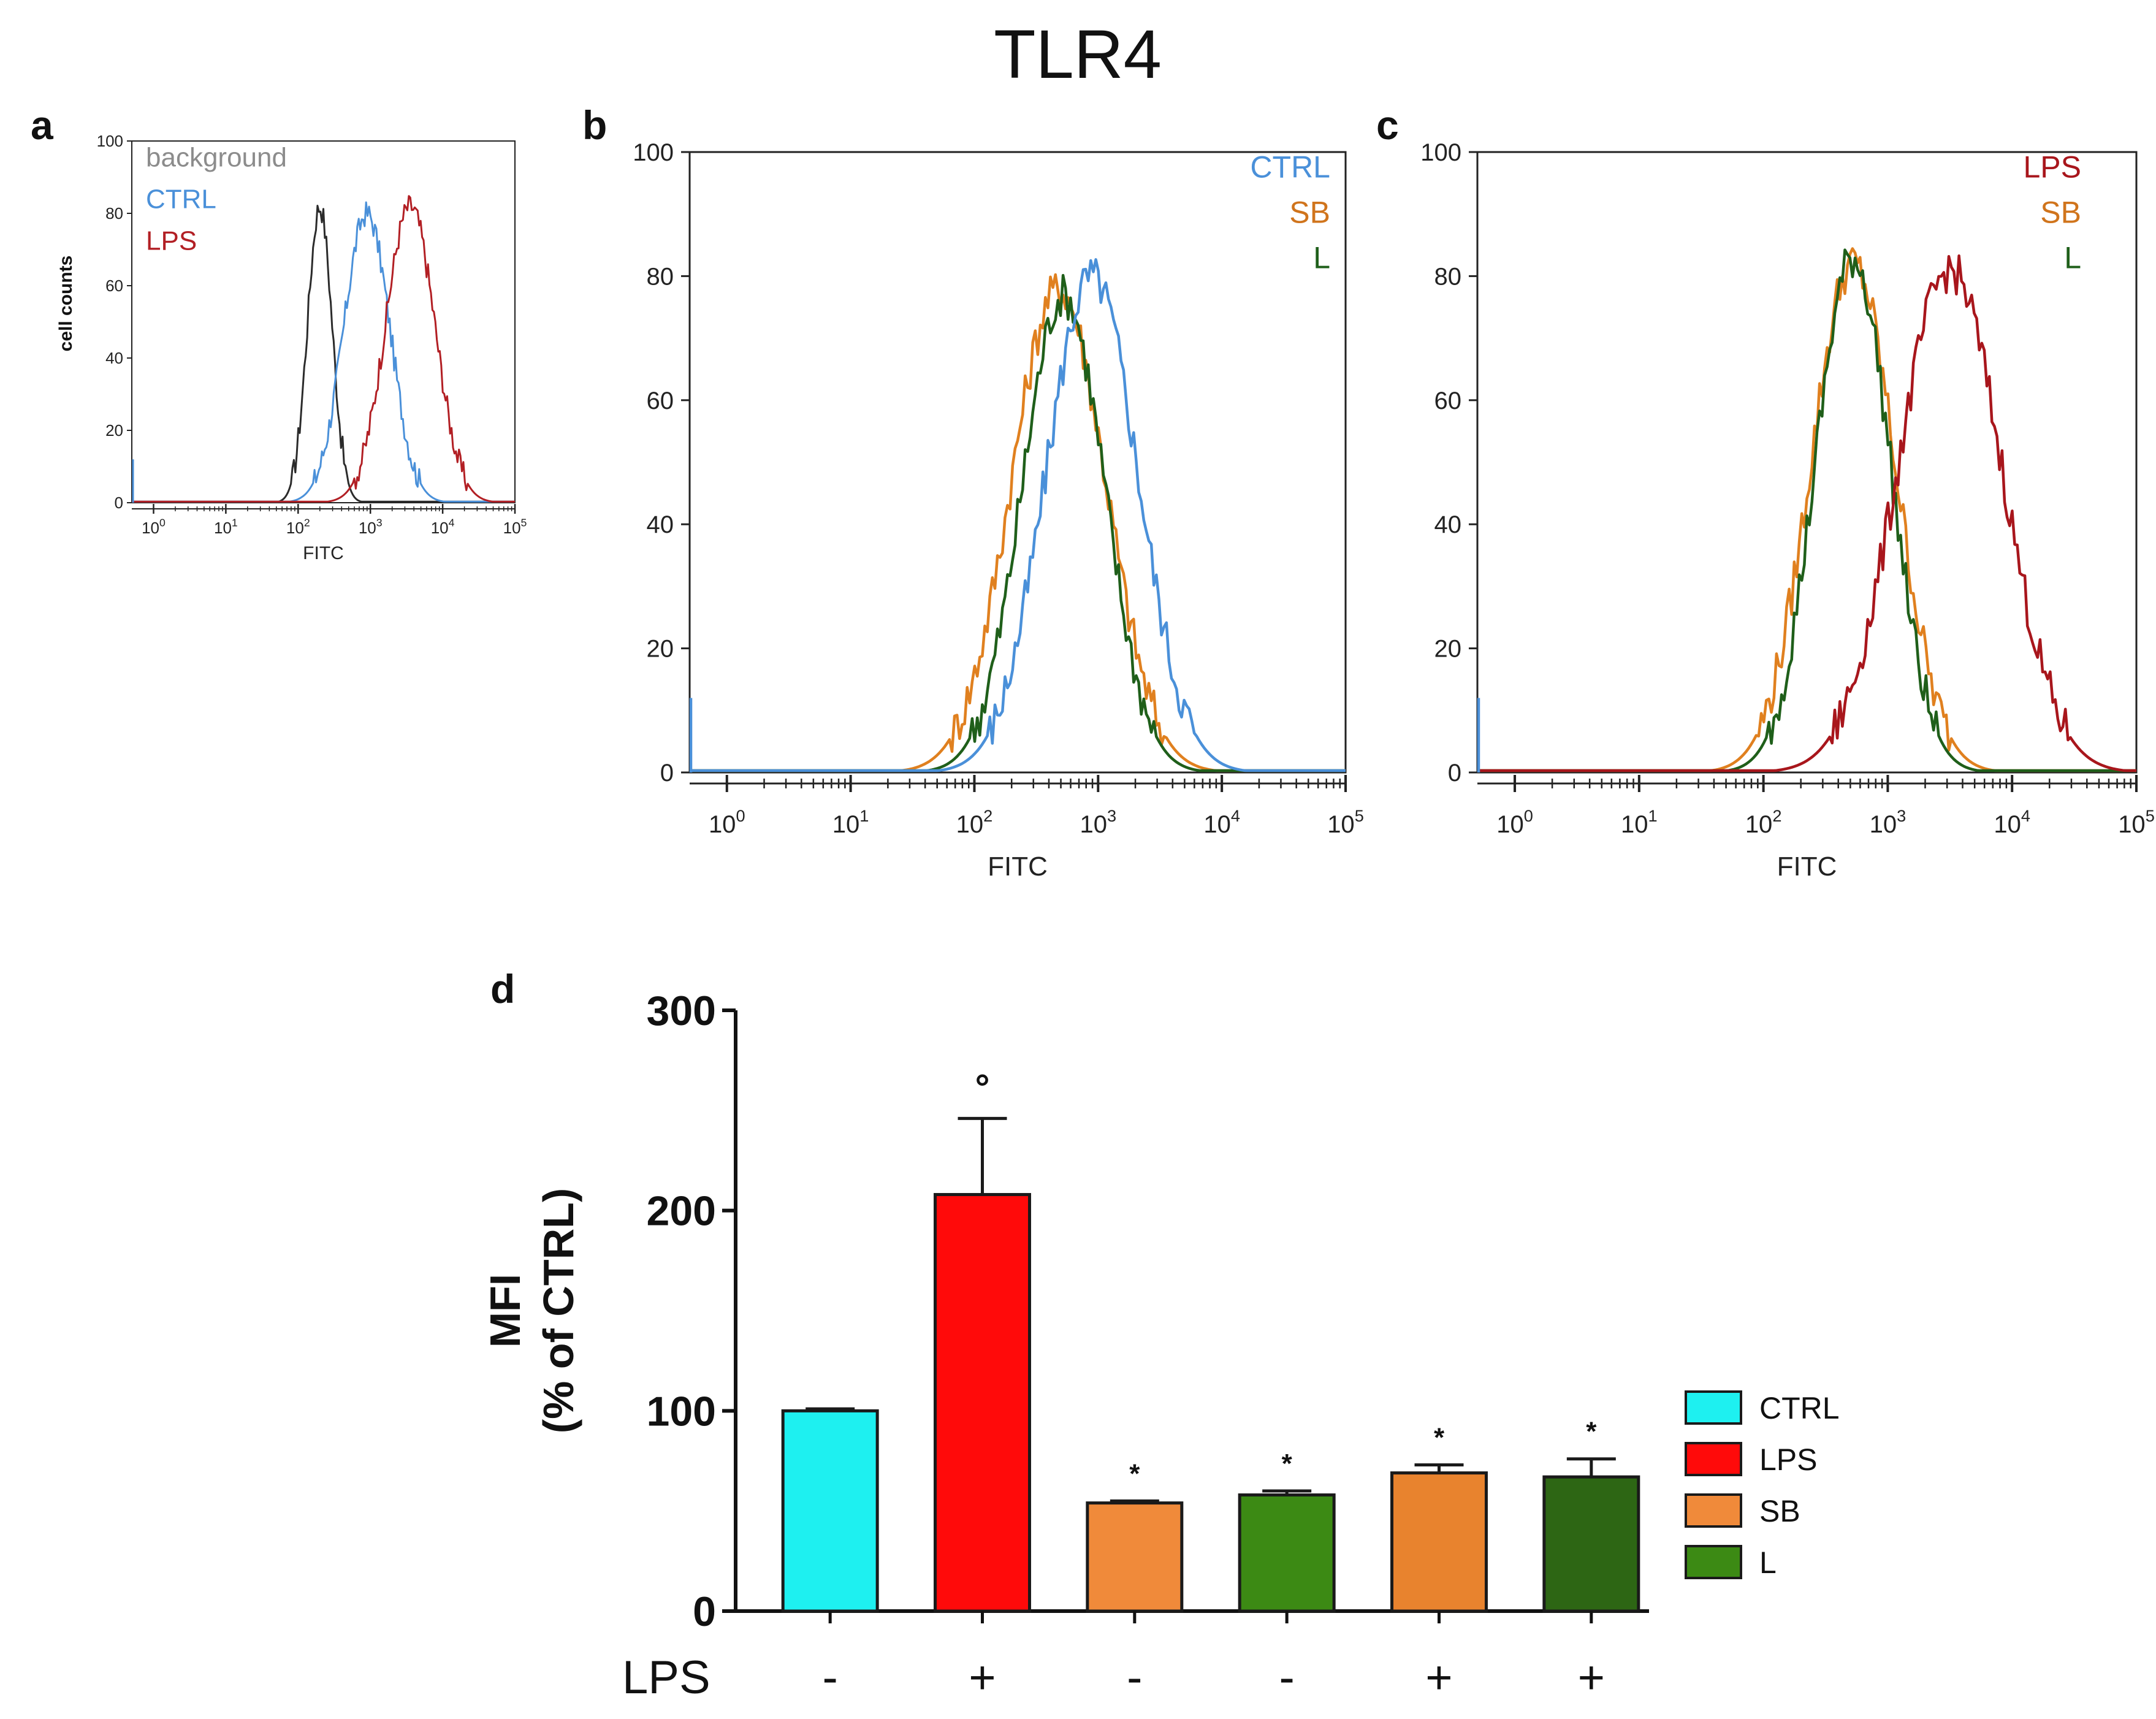  What do you see at coordinates (1713, 1459) in the screenshot?
I see `legend-swatch-lps` at bounding box center [1713, 1459].